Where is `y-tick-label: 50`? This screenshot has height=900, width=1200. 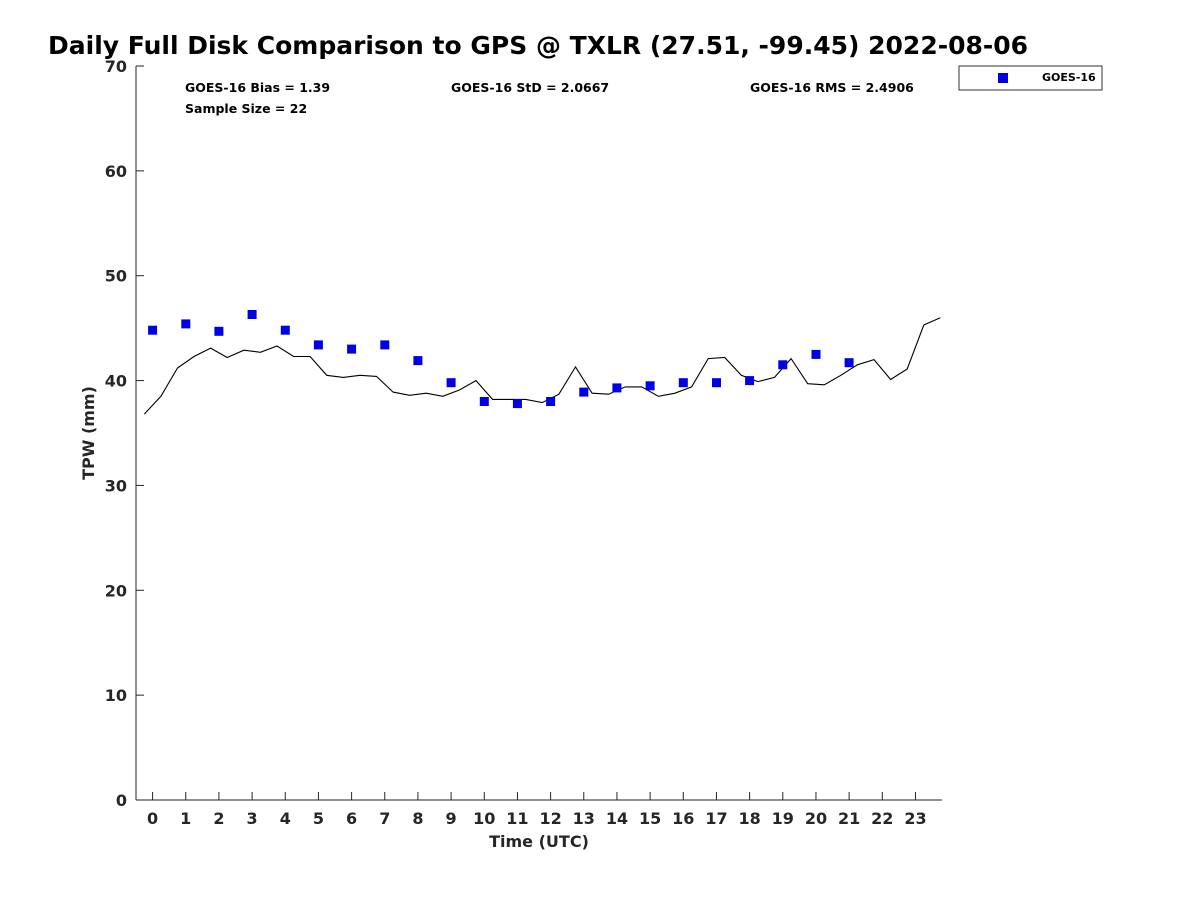
y-tick-label: 50 is located at coordinates (116, 276).